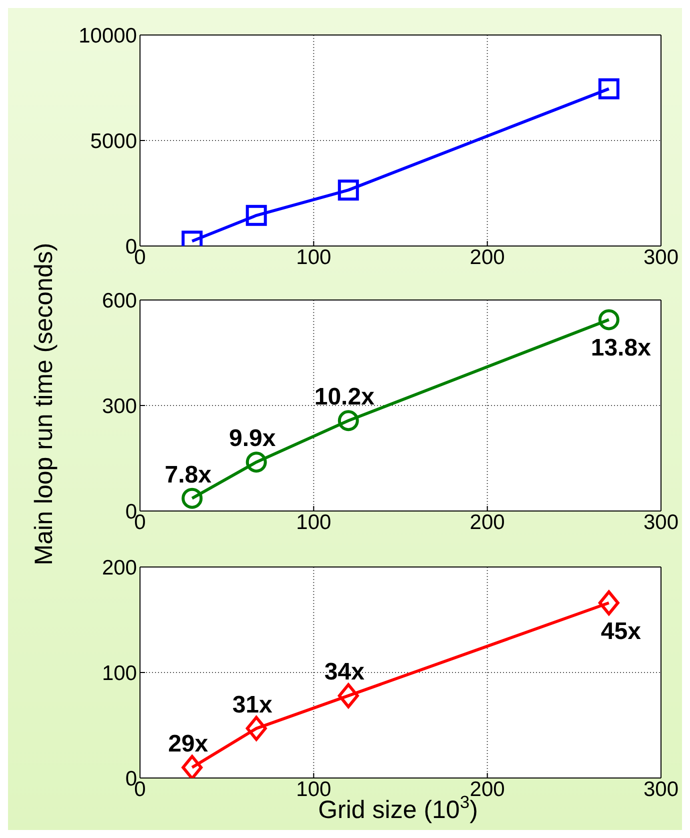 The image size is (690, 838). What do you see at coordinates (119, 673) in the screenshot?
I see `y-tick-label: 100` at bounding box center [119, 673].